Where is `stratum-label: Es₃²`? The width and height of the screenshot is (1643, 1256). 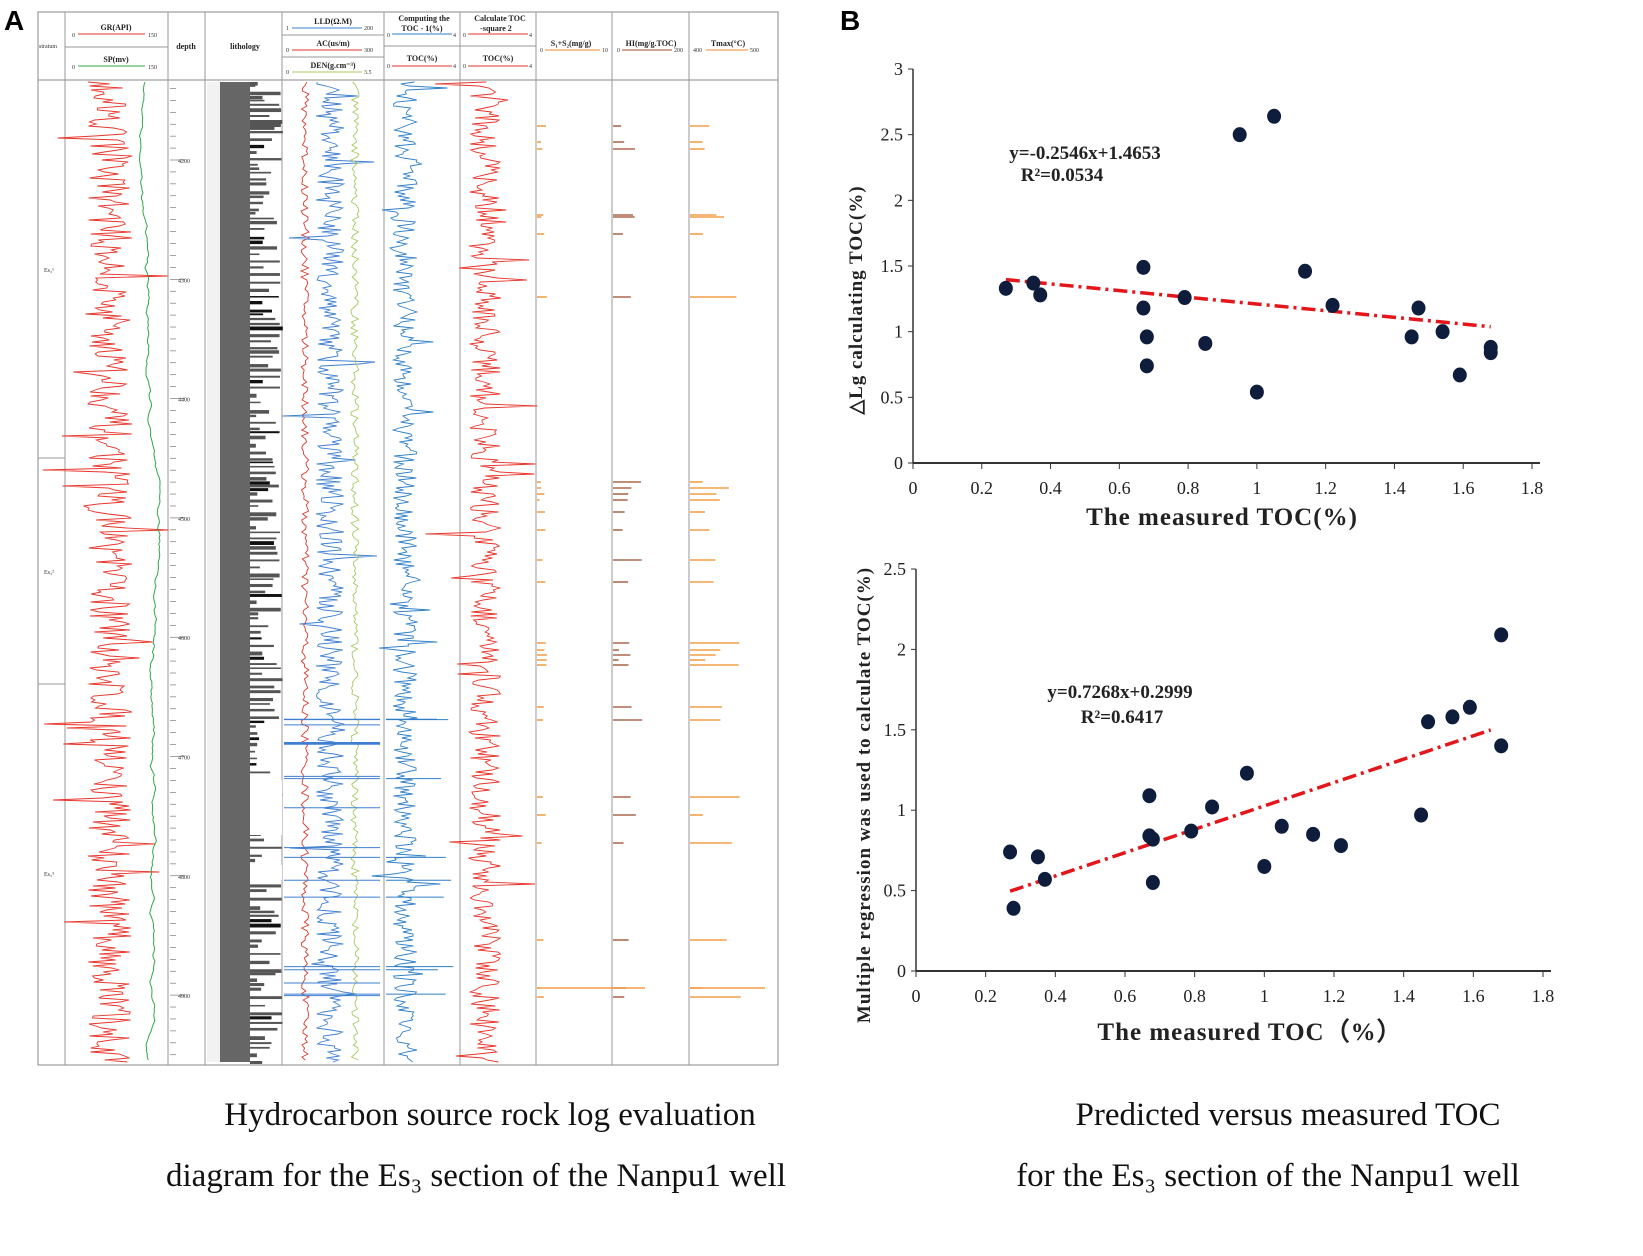
stratum-label: Es₃² is located at coordinates (49, 573).